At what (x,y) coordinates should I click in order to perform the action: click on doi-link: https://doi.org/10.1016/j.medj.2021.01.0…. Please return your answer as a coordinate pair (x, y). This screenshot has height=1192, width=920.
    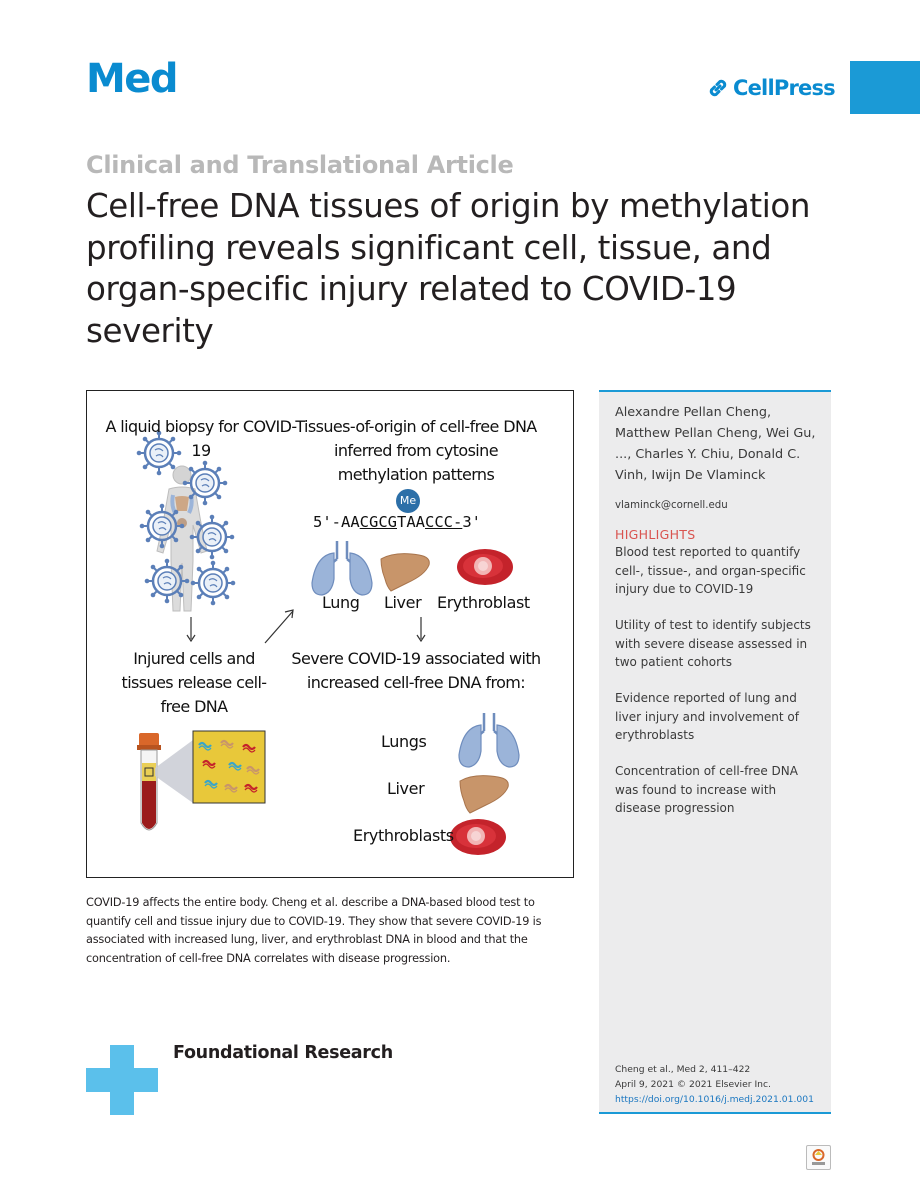
    Looking at the image, I should click on (714, 1099).